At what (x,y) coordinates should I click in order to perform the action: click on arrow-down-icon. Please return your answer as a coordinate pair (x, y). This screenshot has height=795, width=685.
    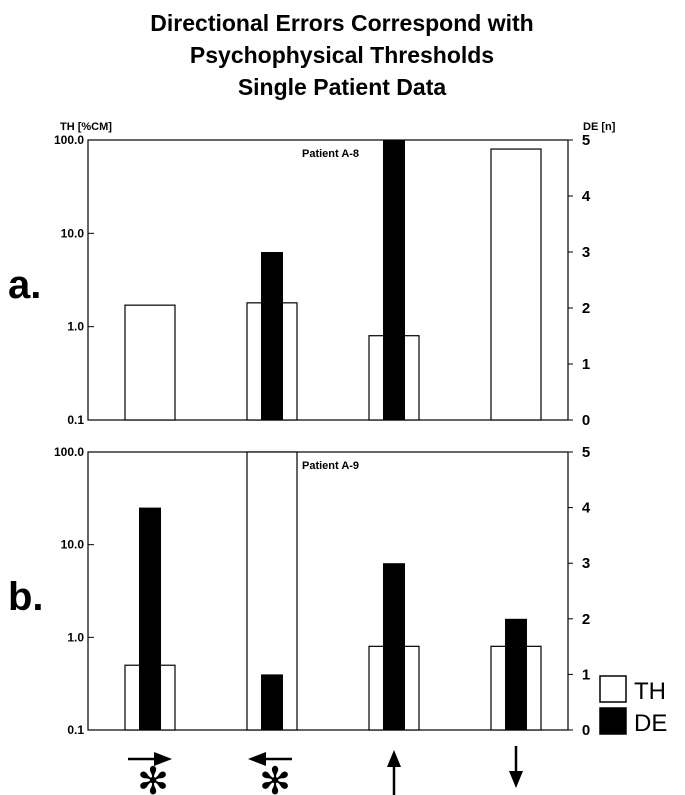
    Looking at the image, I should click on (516, 767).